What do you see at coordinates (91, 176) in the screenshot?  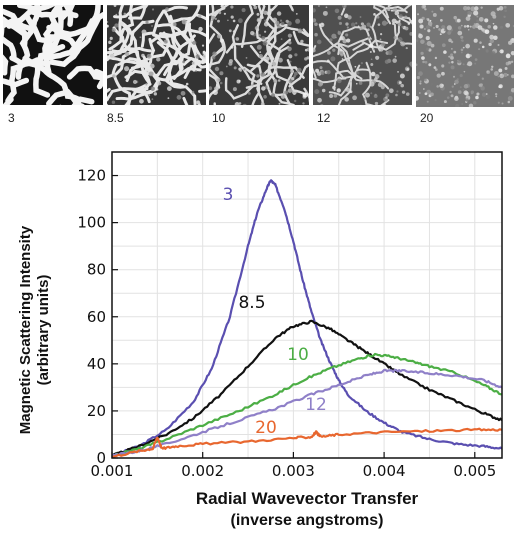 I see `y-tick-label: 120` at bounding box center [91, 176].